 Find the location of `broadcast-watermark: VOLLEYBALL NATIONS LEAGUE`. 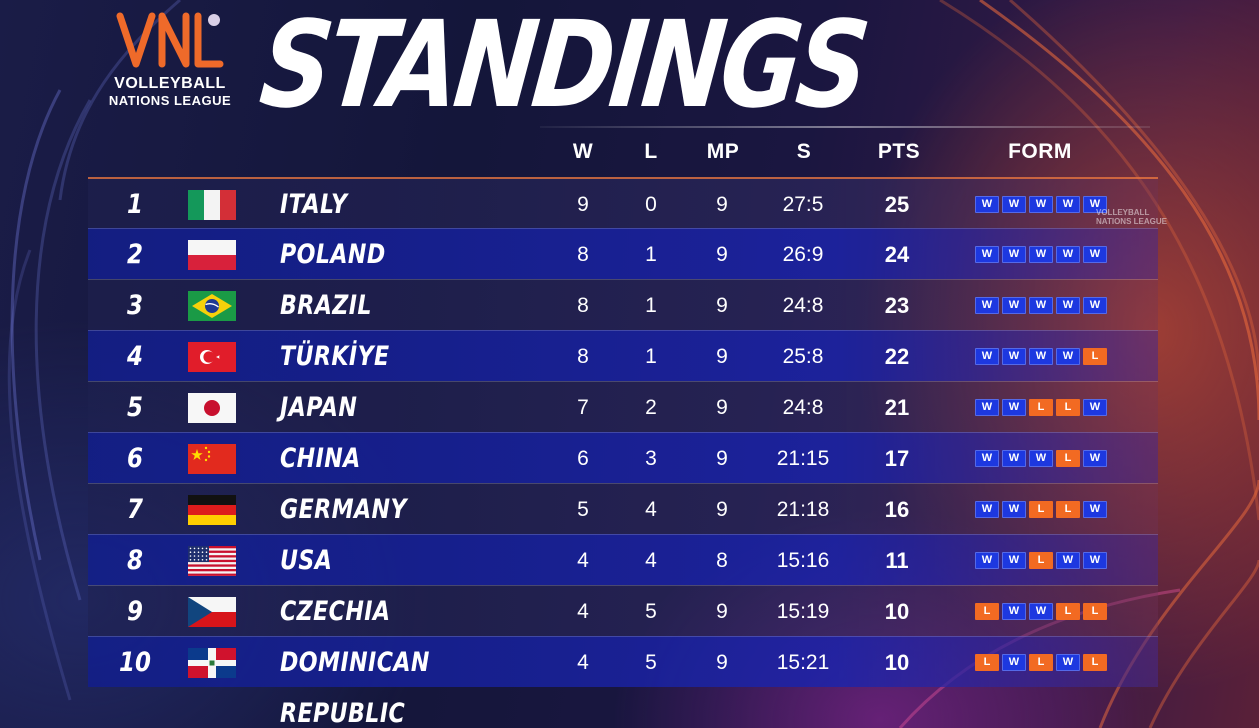

broadcast-watermark: VOLLEYBALL NATIONS LEAGUE is located at coordinates (1131, 217).